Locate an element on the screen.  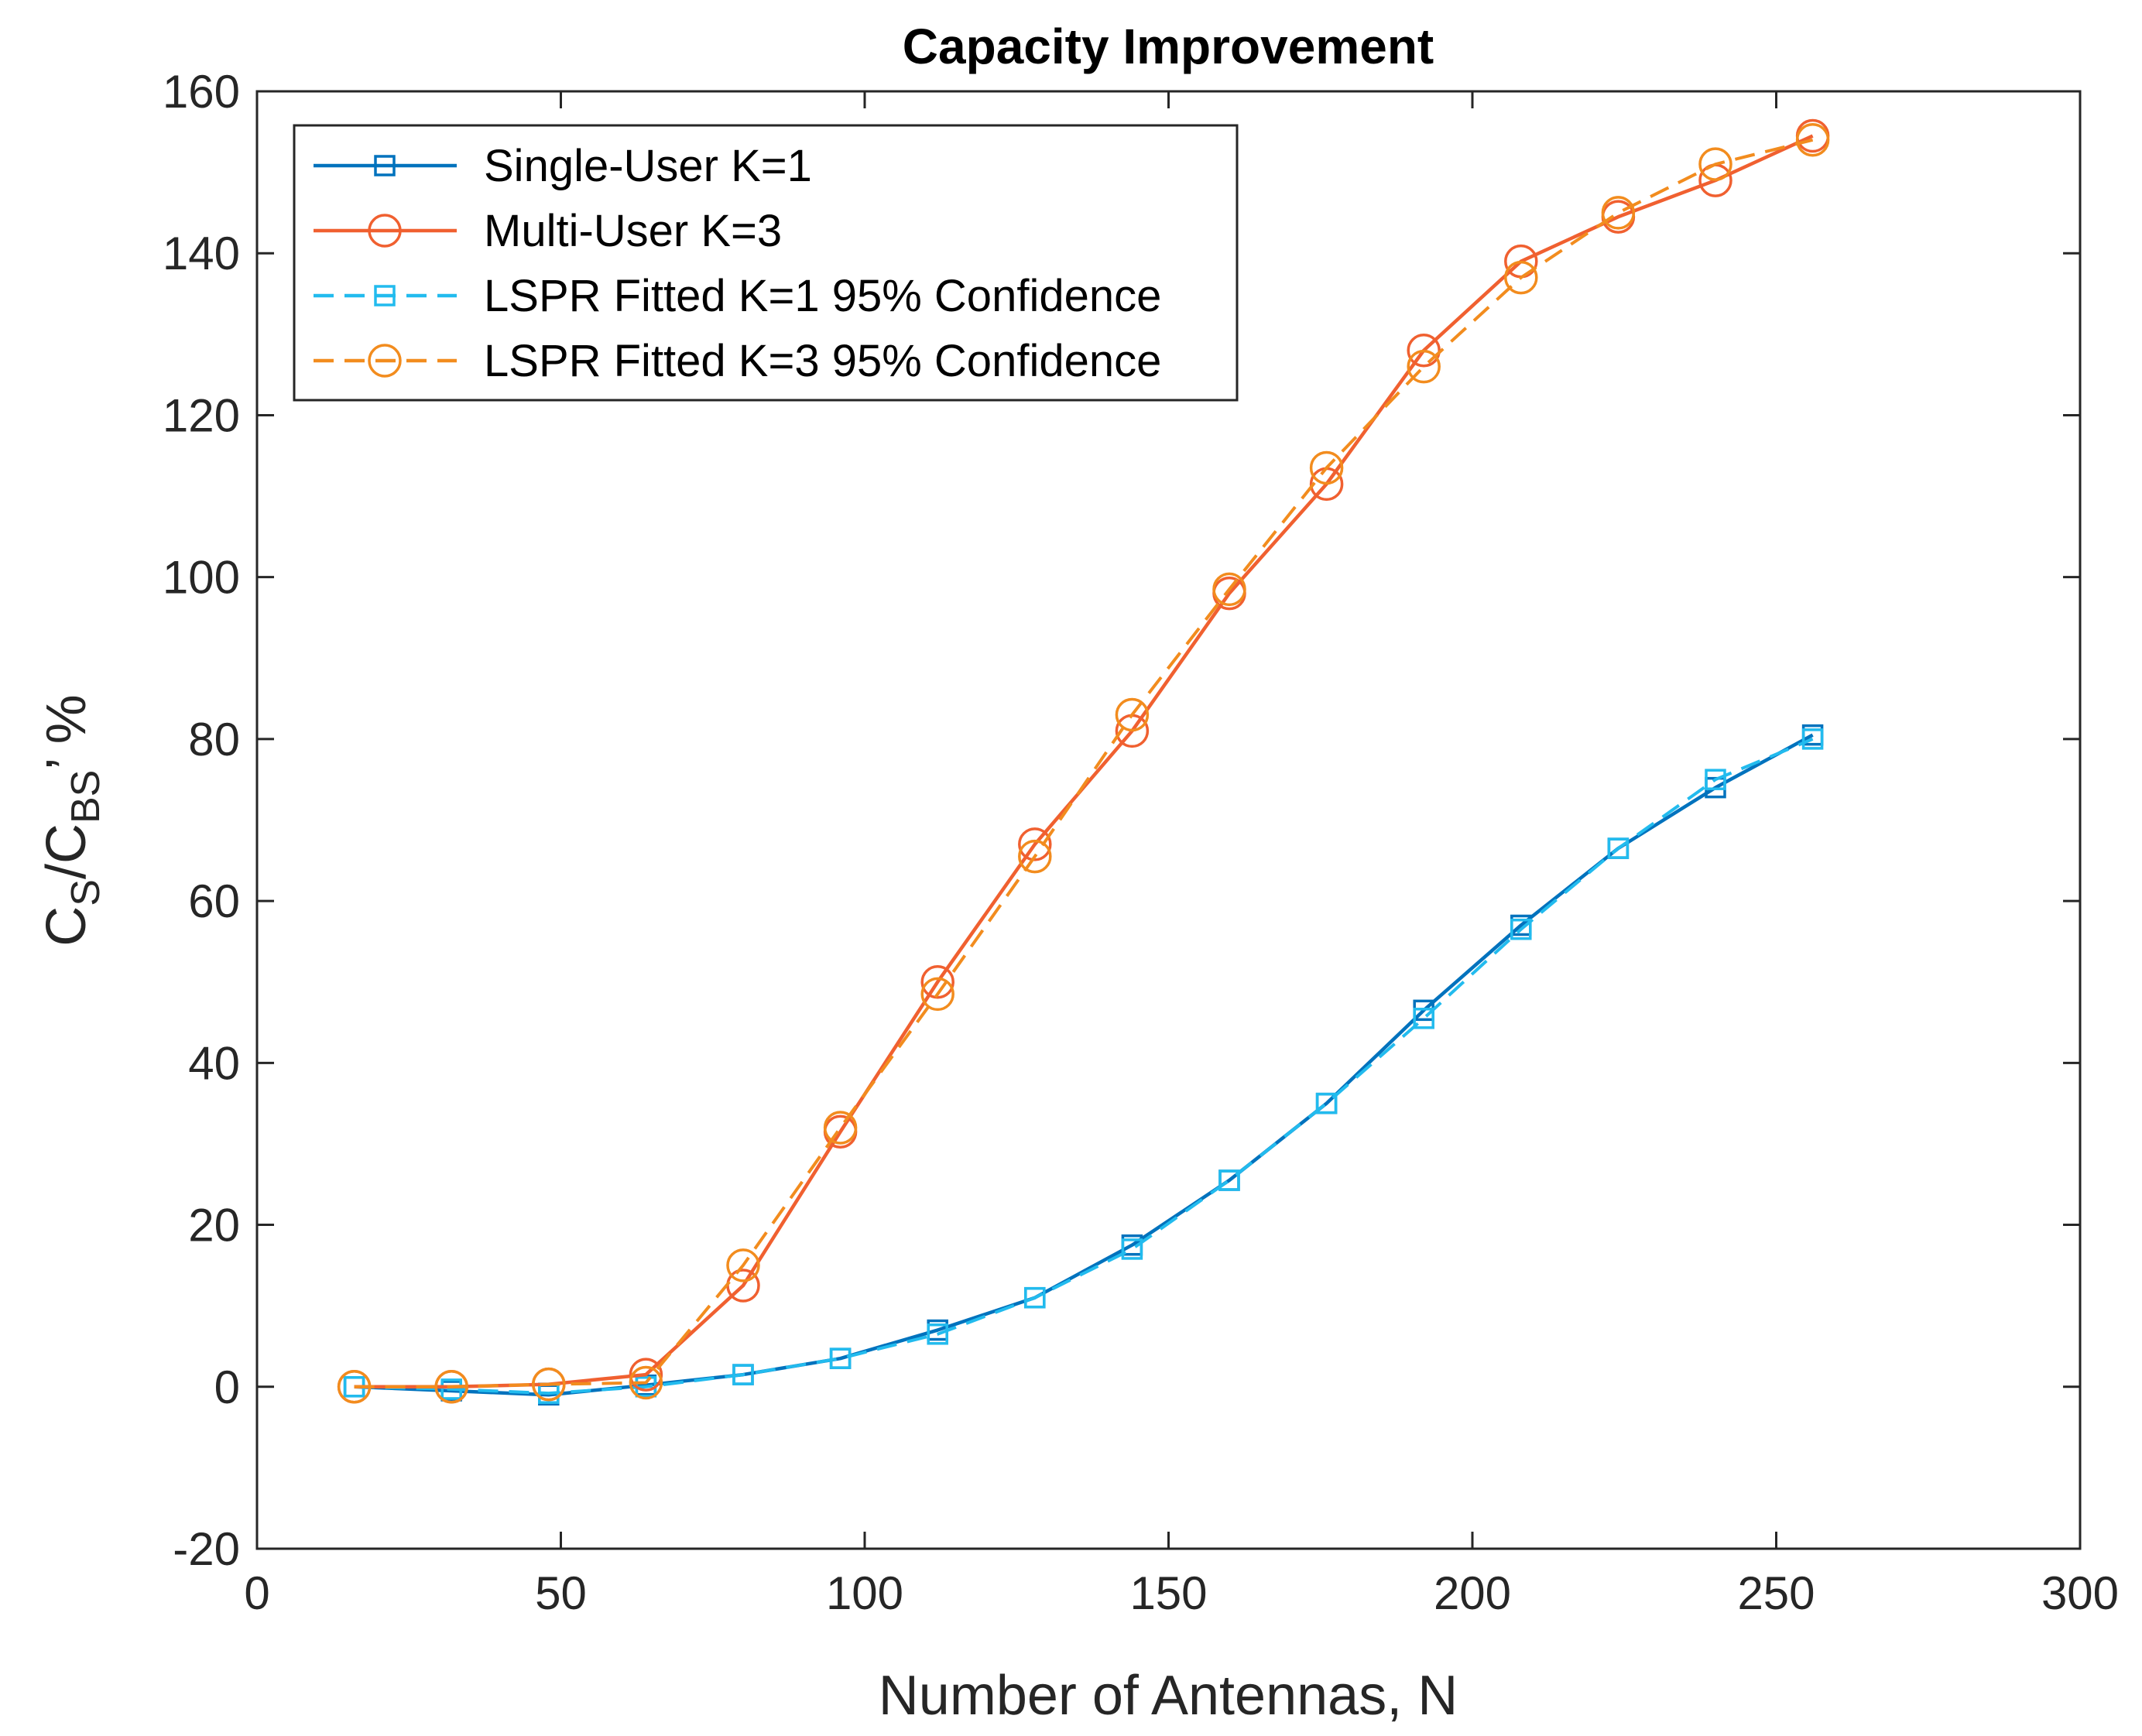
y-tick-label: 160 is located at coordinates (201, 92).